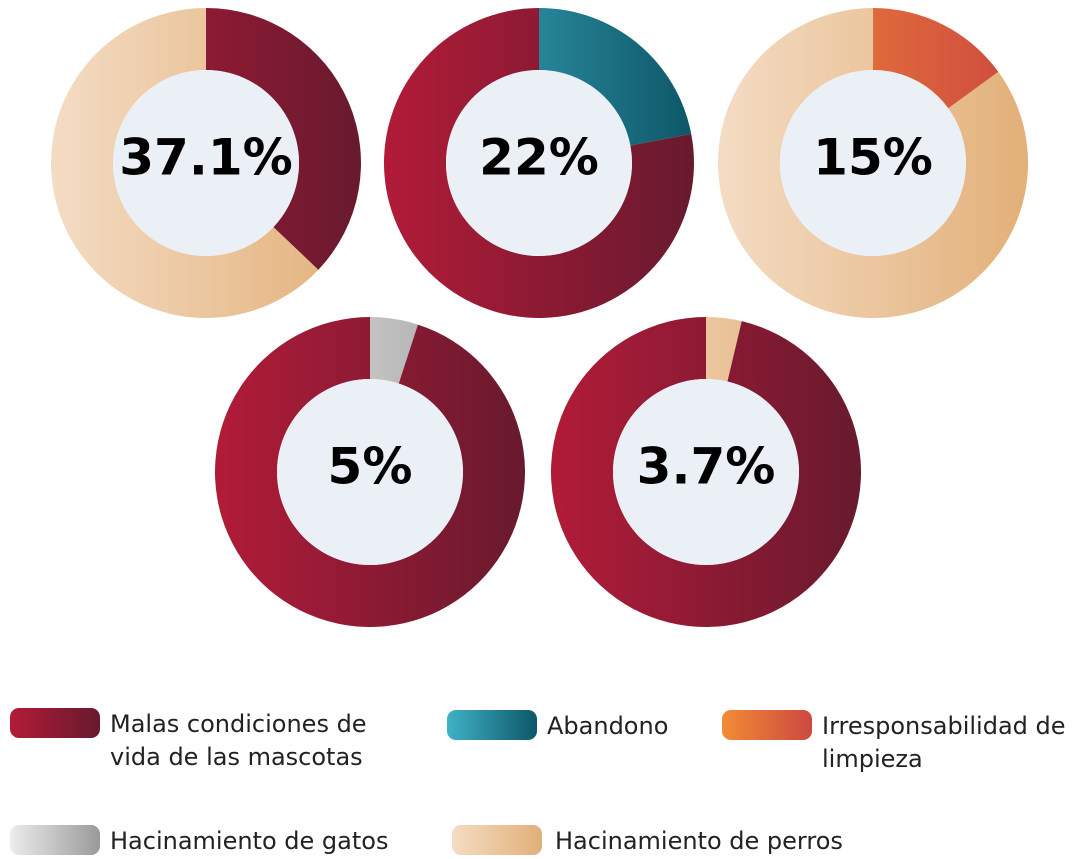 The image size is (1079, 859). What do you see at coordinates (539, 158) in the screenshot?
I see `center-label: 22%` at bounding box center [539, 158].